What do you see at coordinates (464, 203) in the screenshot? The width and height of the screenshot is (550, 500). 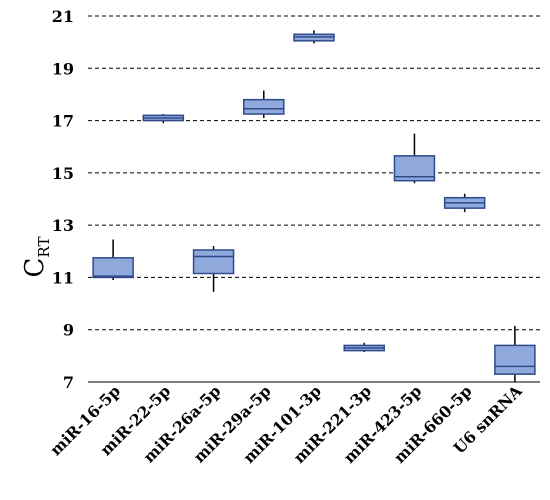 I see `box-miR-660-5p` at bounding box center [464, 203].